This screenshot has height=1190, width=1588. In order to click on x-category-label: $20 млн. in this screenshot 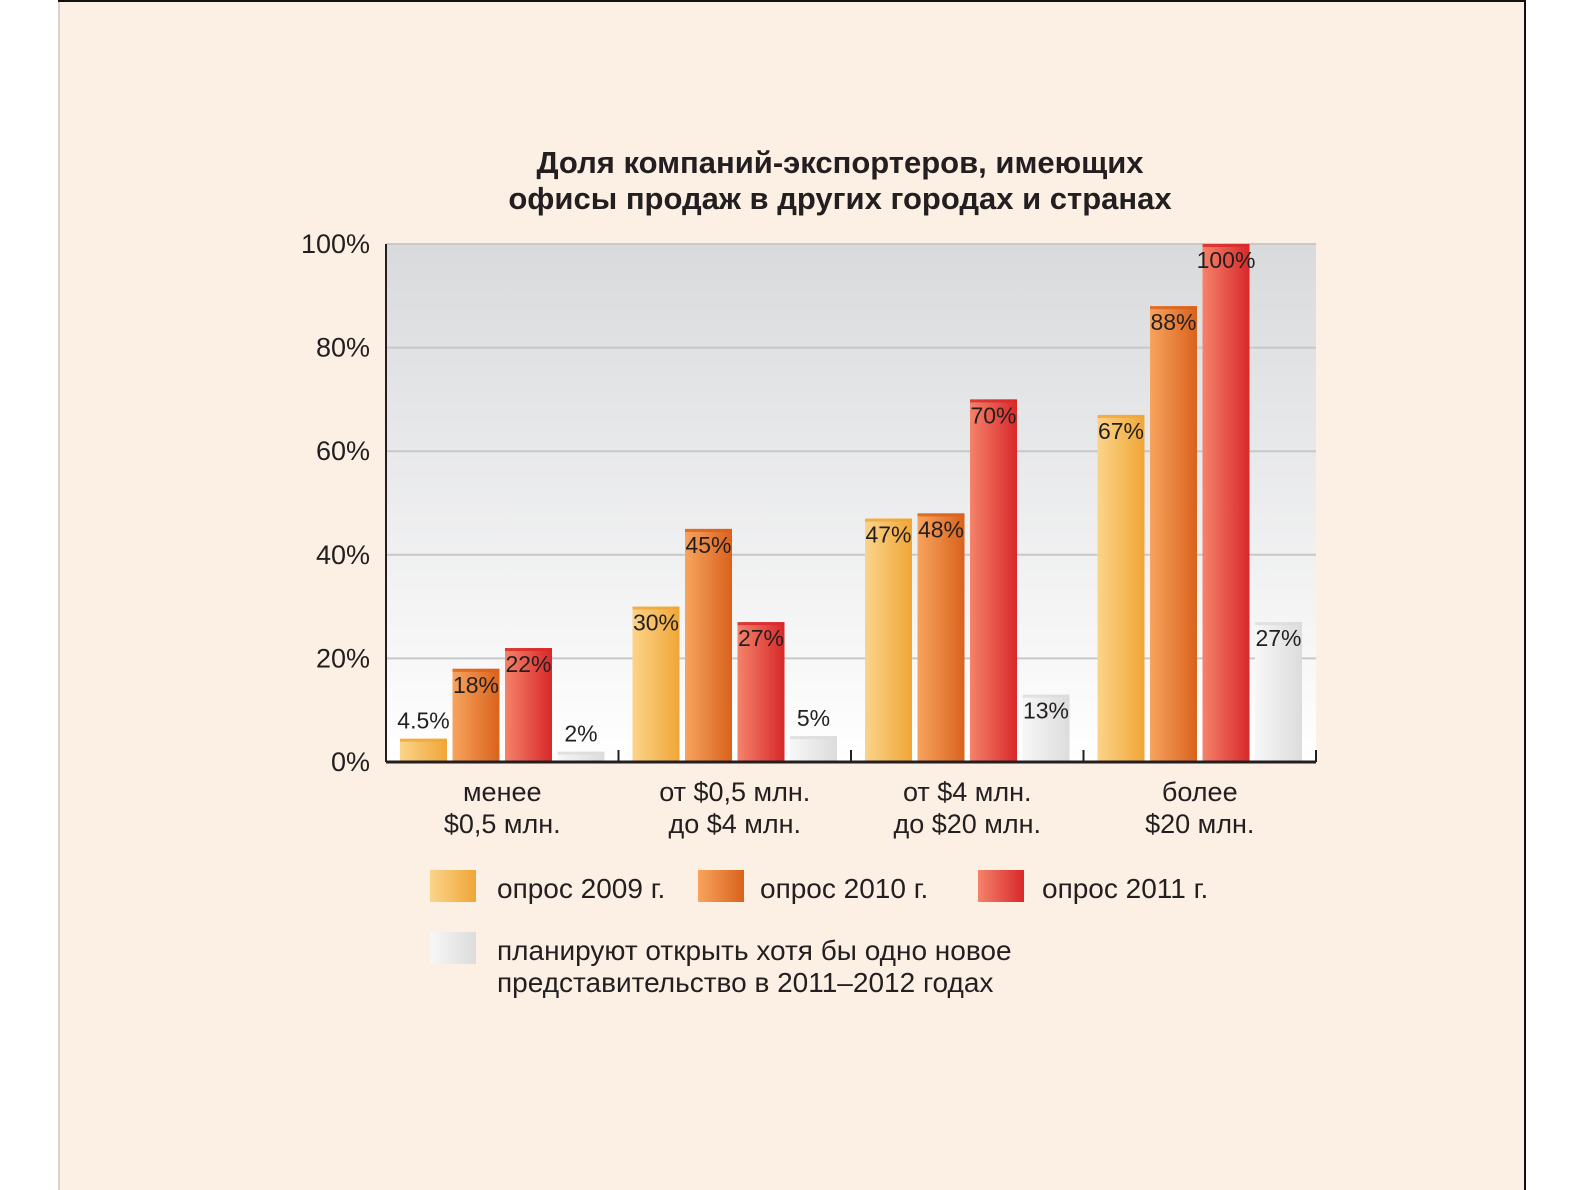, I will do `click(1199, 824)`.